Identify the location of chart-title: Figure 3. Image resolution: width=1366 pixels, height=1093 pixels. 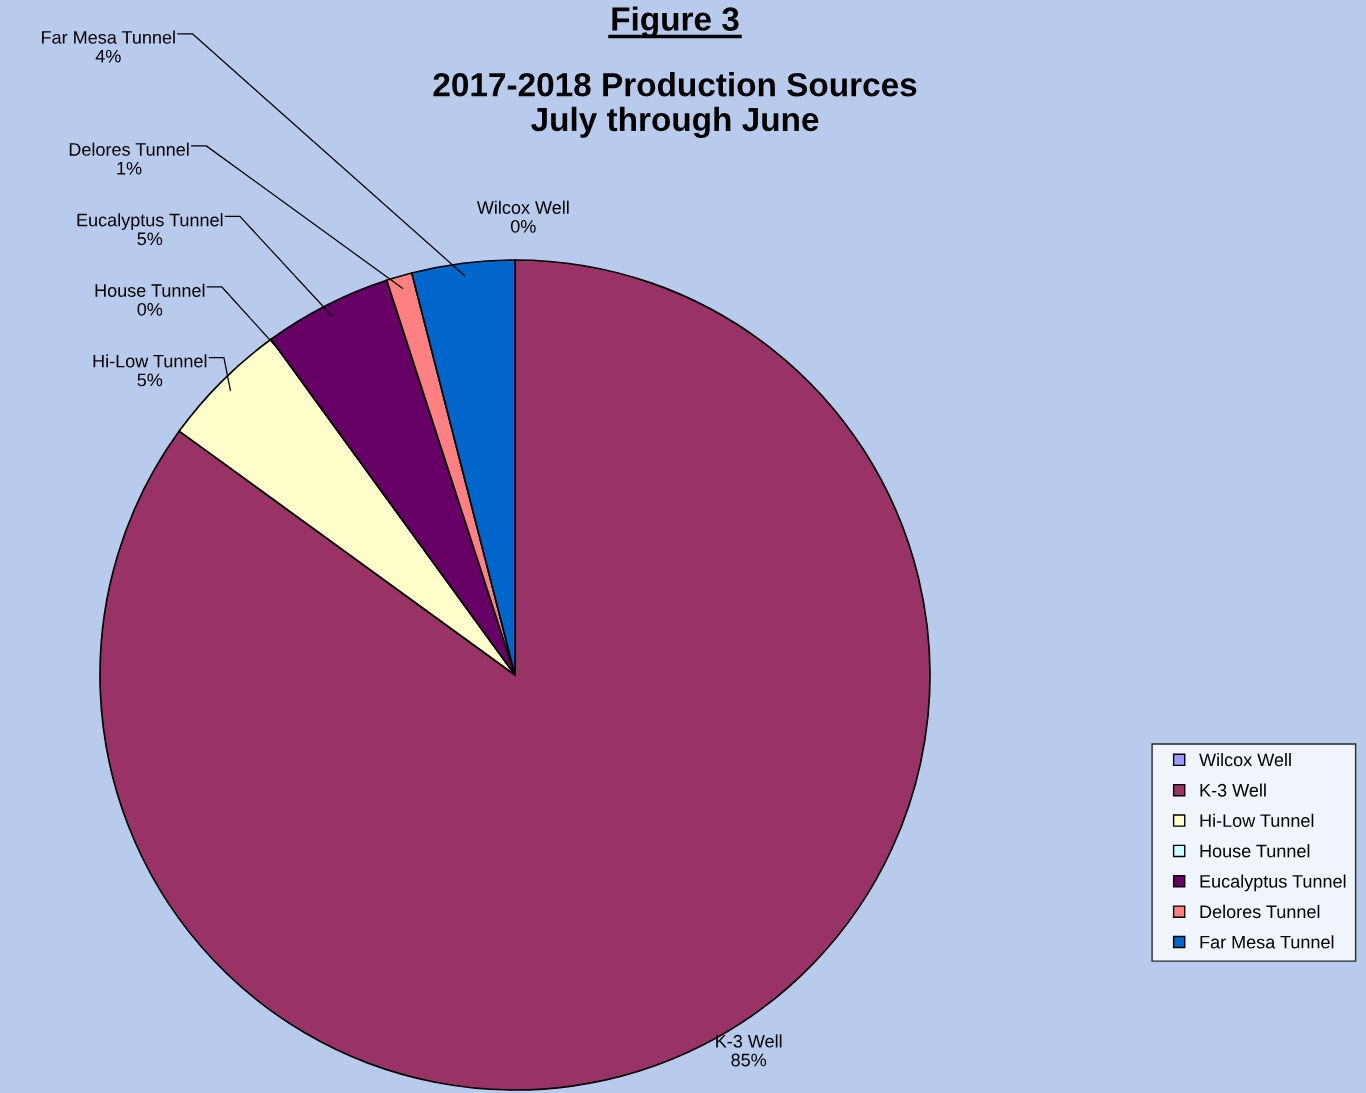
(675, 22).